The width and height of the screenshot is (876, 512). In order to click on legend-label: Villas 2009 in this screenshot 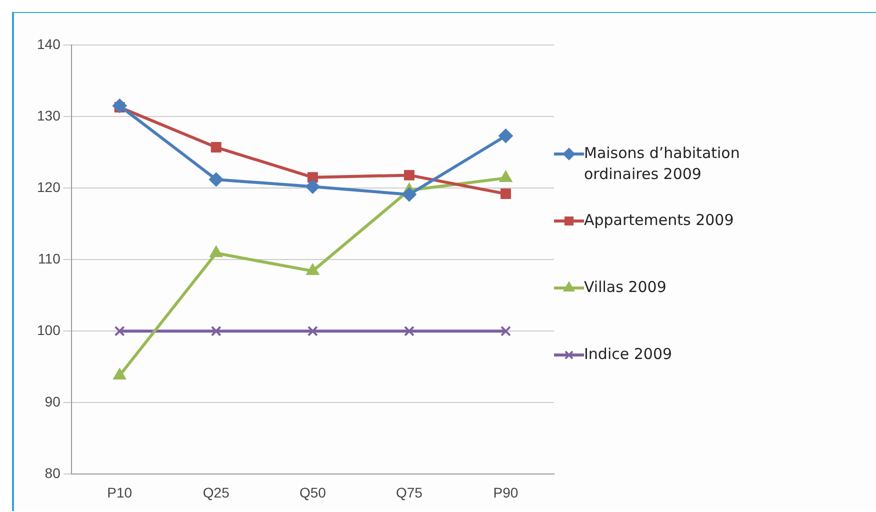, I will do `click(626, 287)`.